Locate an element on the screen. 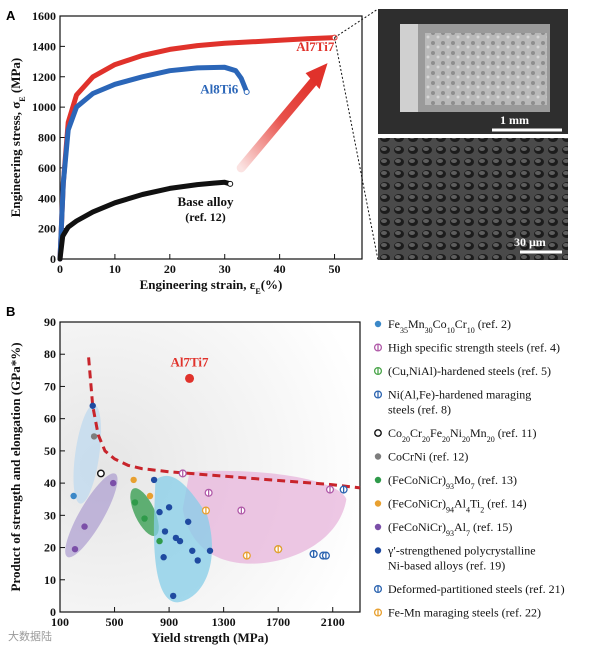 The width and height of the screenshot is (600, 651). x-tick-label: 40 is located at coordinates (280, 269).